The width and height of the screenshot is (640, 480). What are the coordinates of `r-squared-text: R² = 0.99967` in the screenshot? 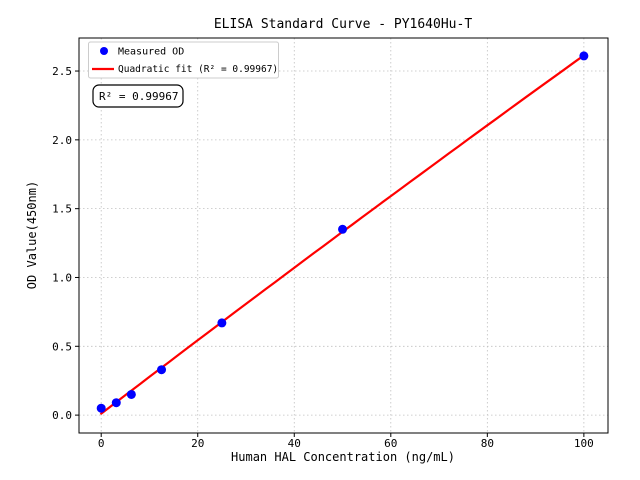 It's located at (138, 96).